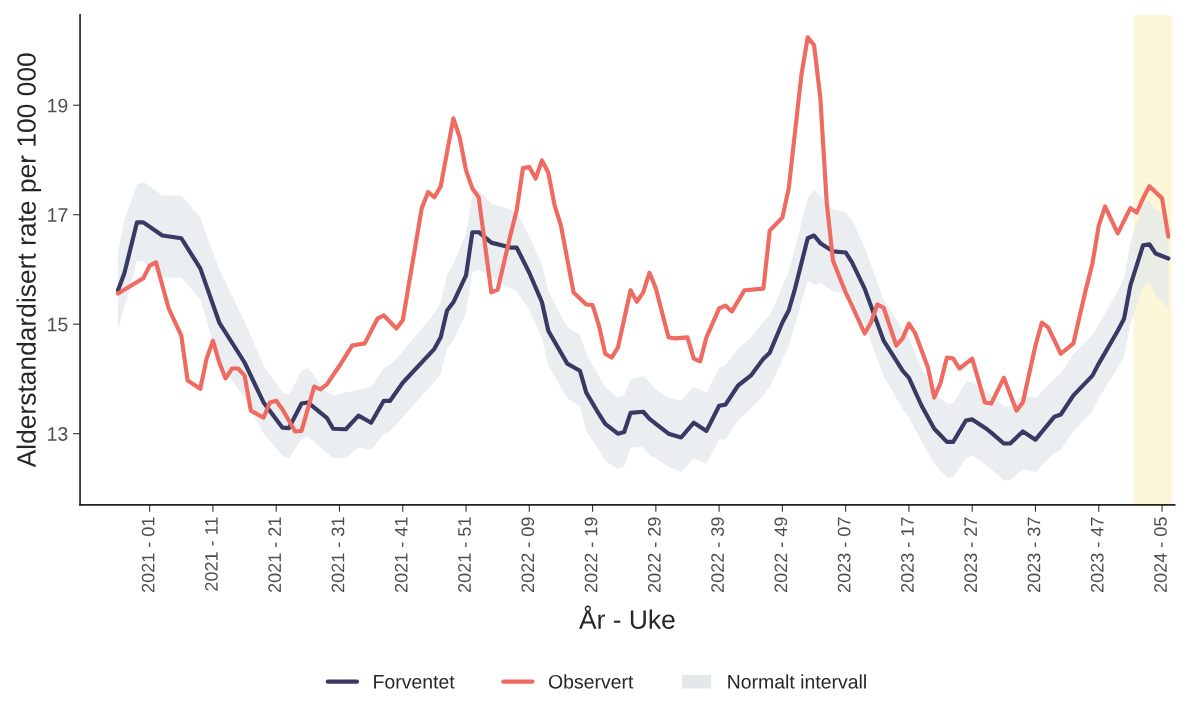  Describe the element at coordinates (1097, 554) in the screenshot. I see `x-tick-label: 2023 - 47` at that location.